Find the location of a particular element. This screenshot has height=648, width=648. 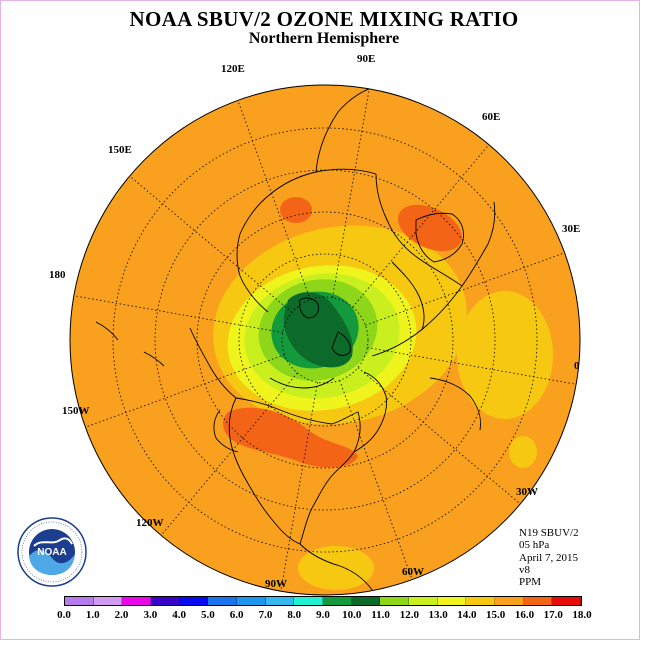

longitude-label: 120E is located at coordinates (233, 69).